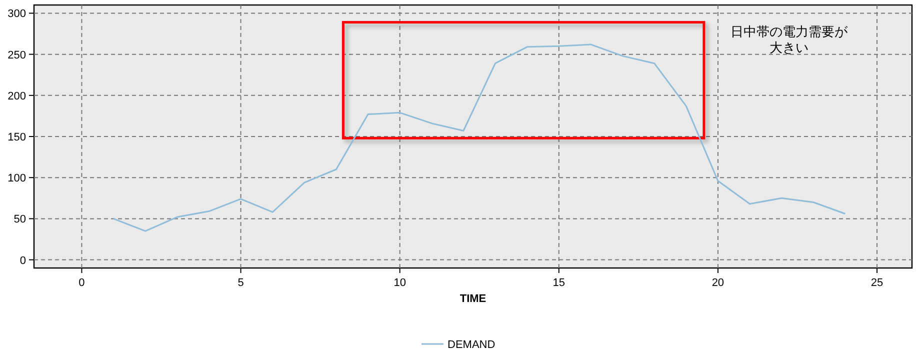  What do you see at coordinates (17, 178) in the screenshot?
I see `y-tick-label: 100` at bounding box center [17, 178].